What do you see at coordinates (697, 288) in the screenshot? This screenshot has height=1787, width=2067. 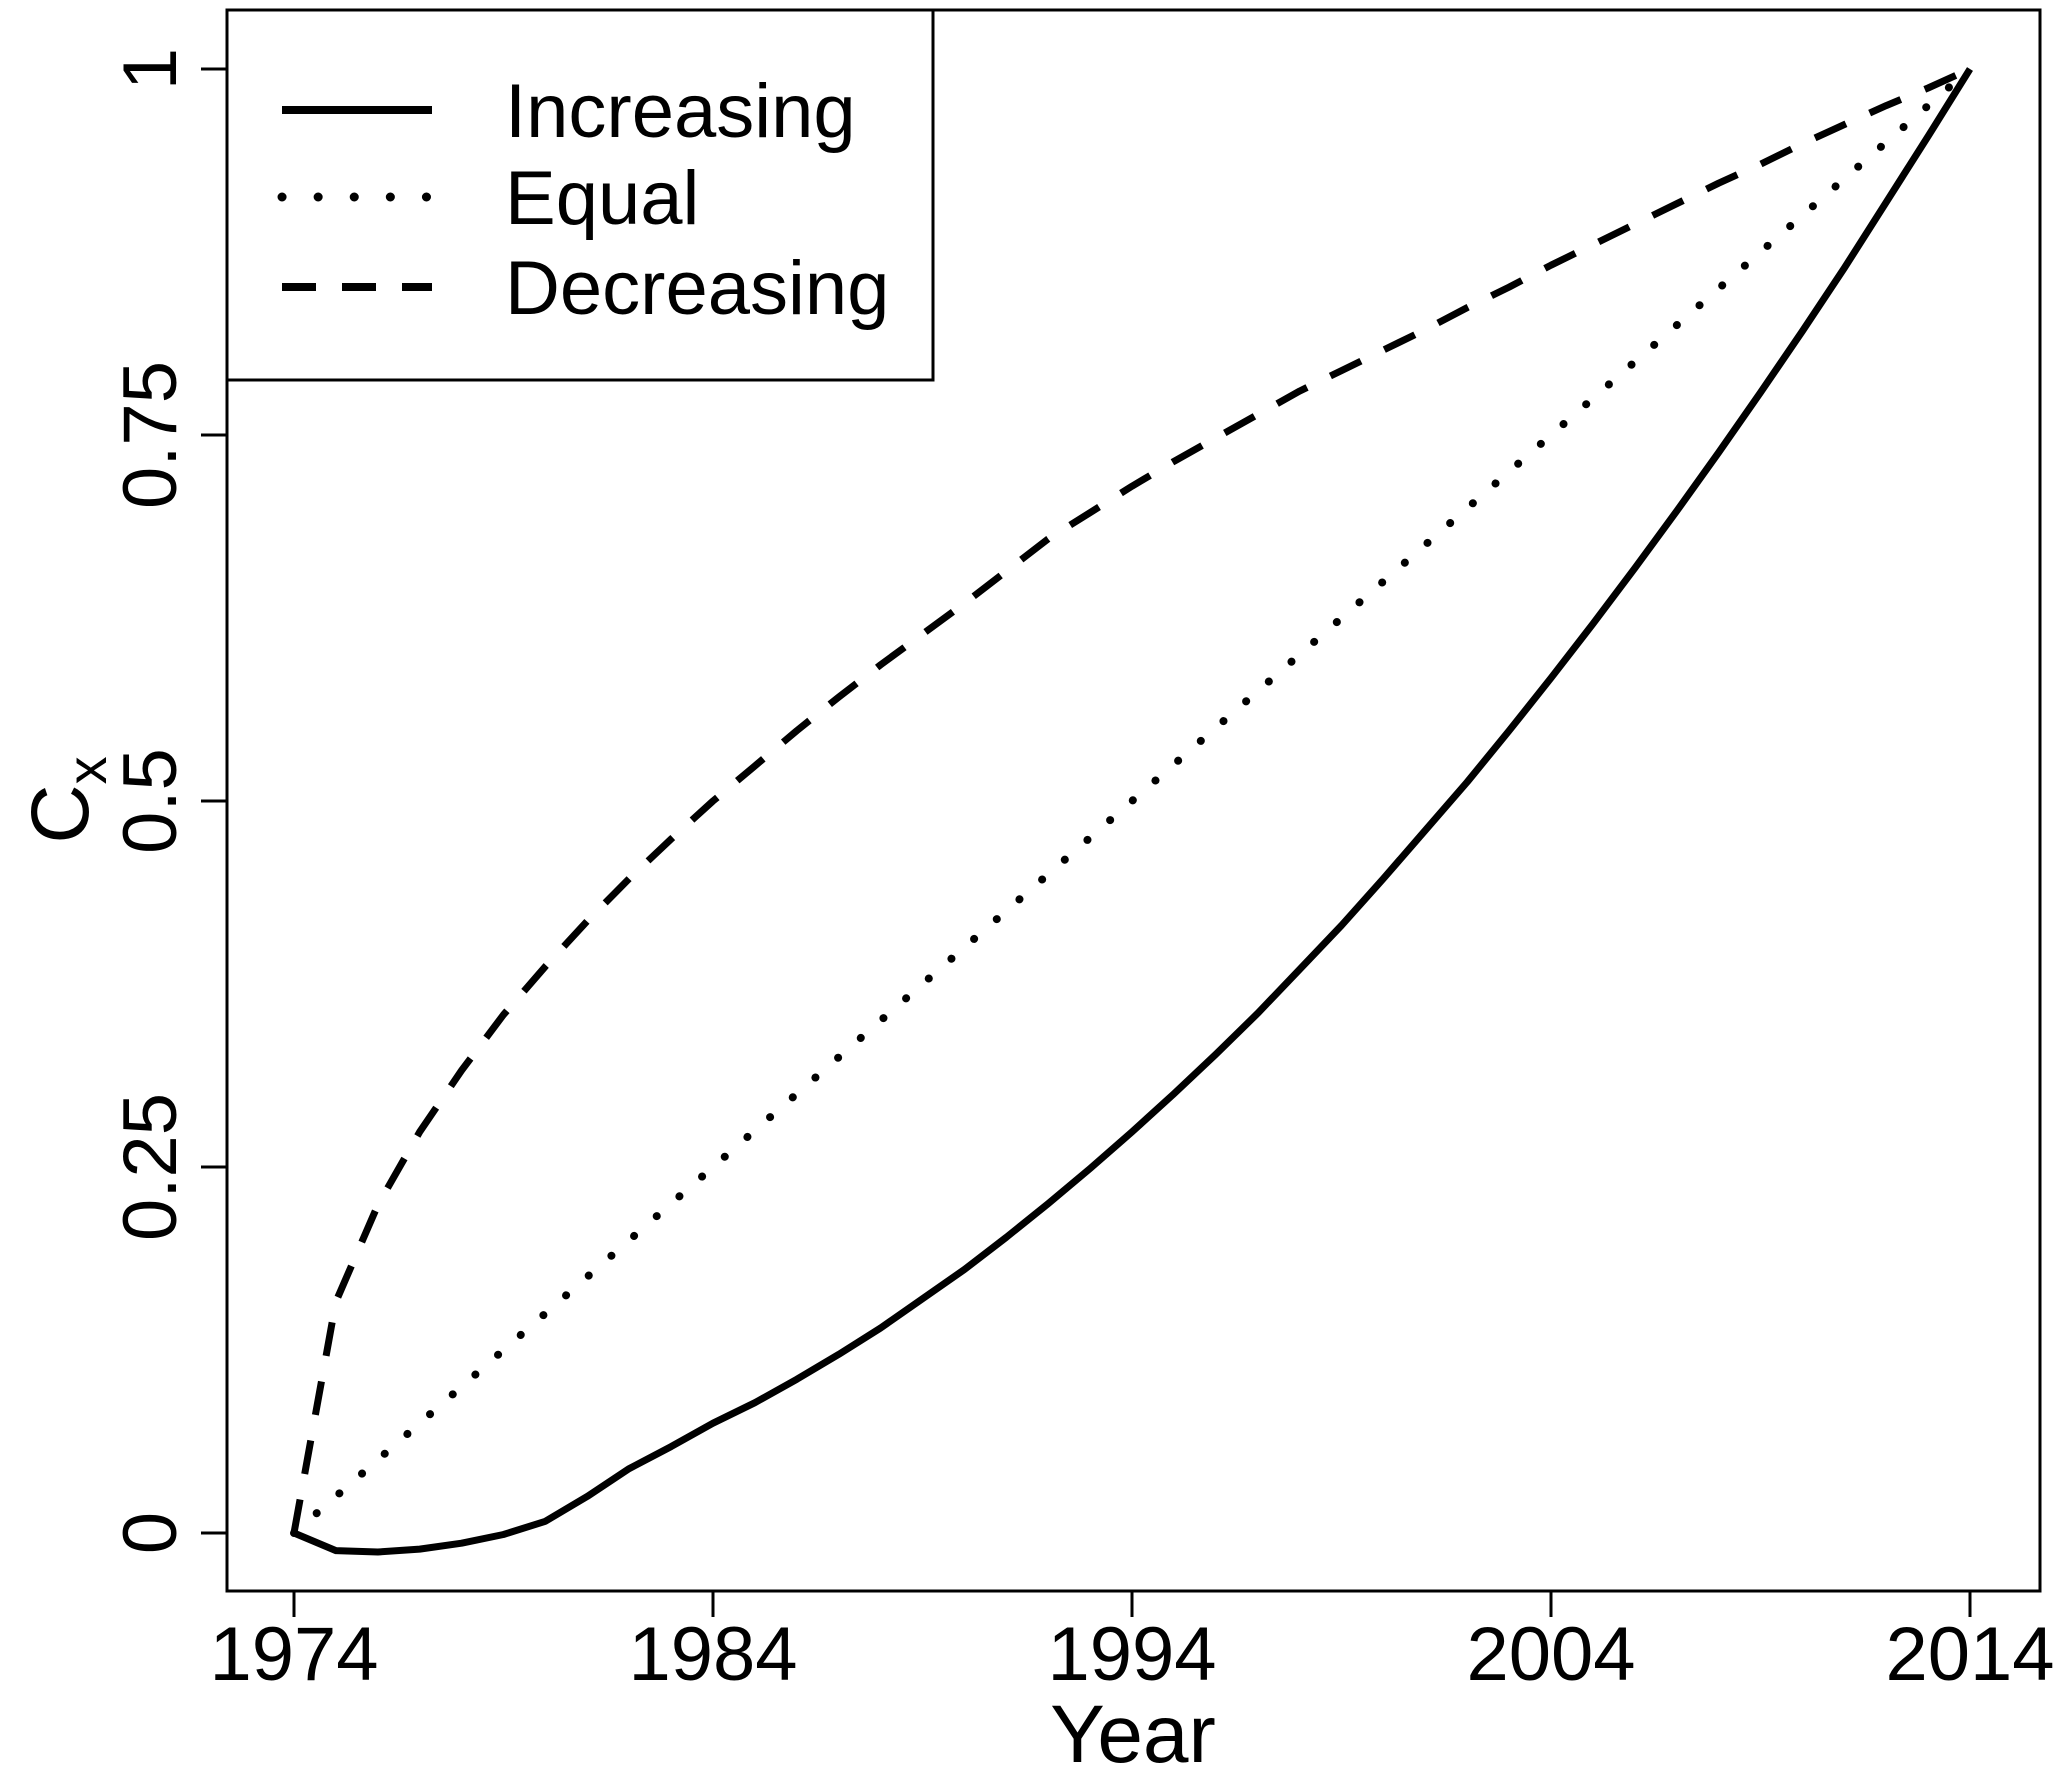 I see `legend-label-decreasing: Decreasing` at bounding box center [697, 288].